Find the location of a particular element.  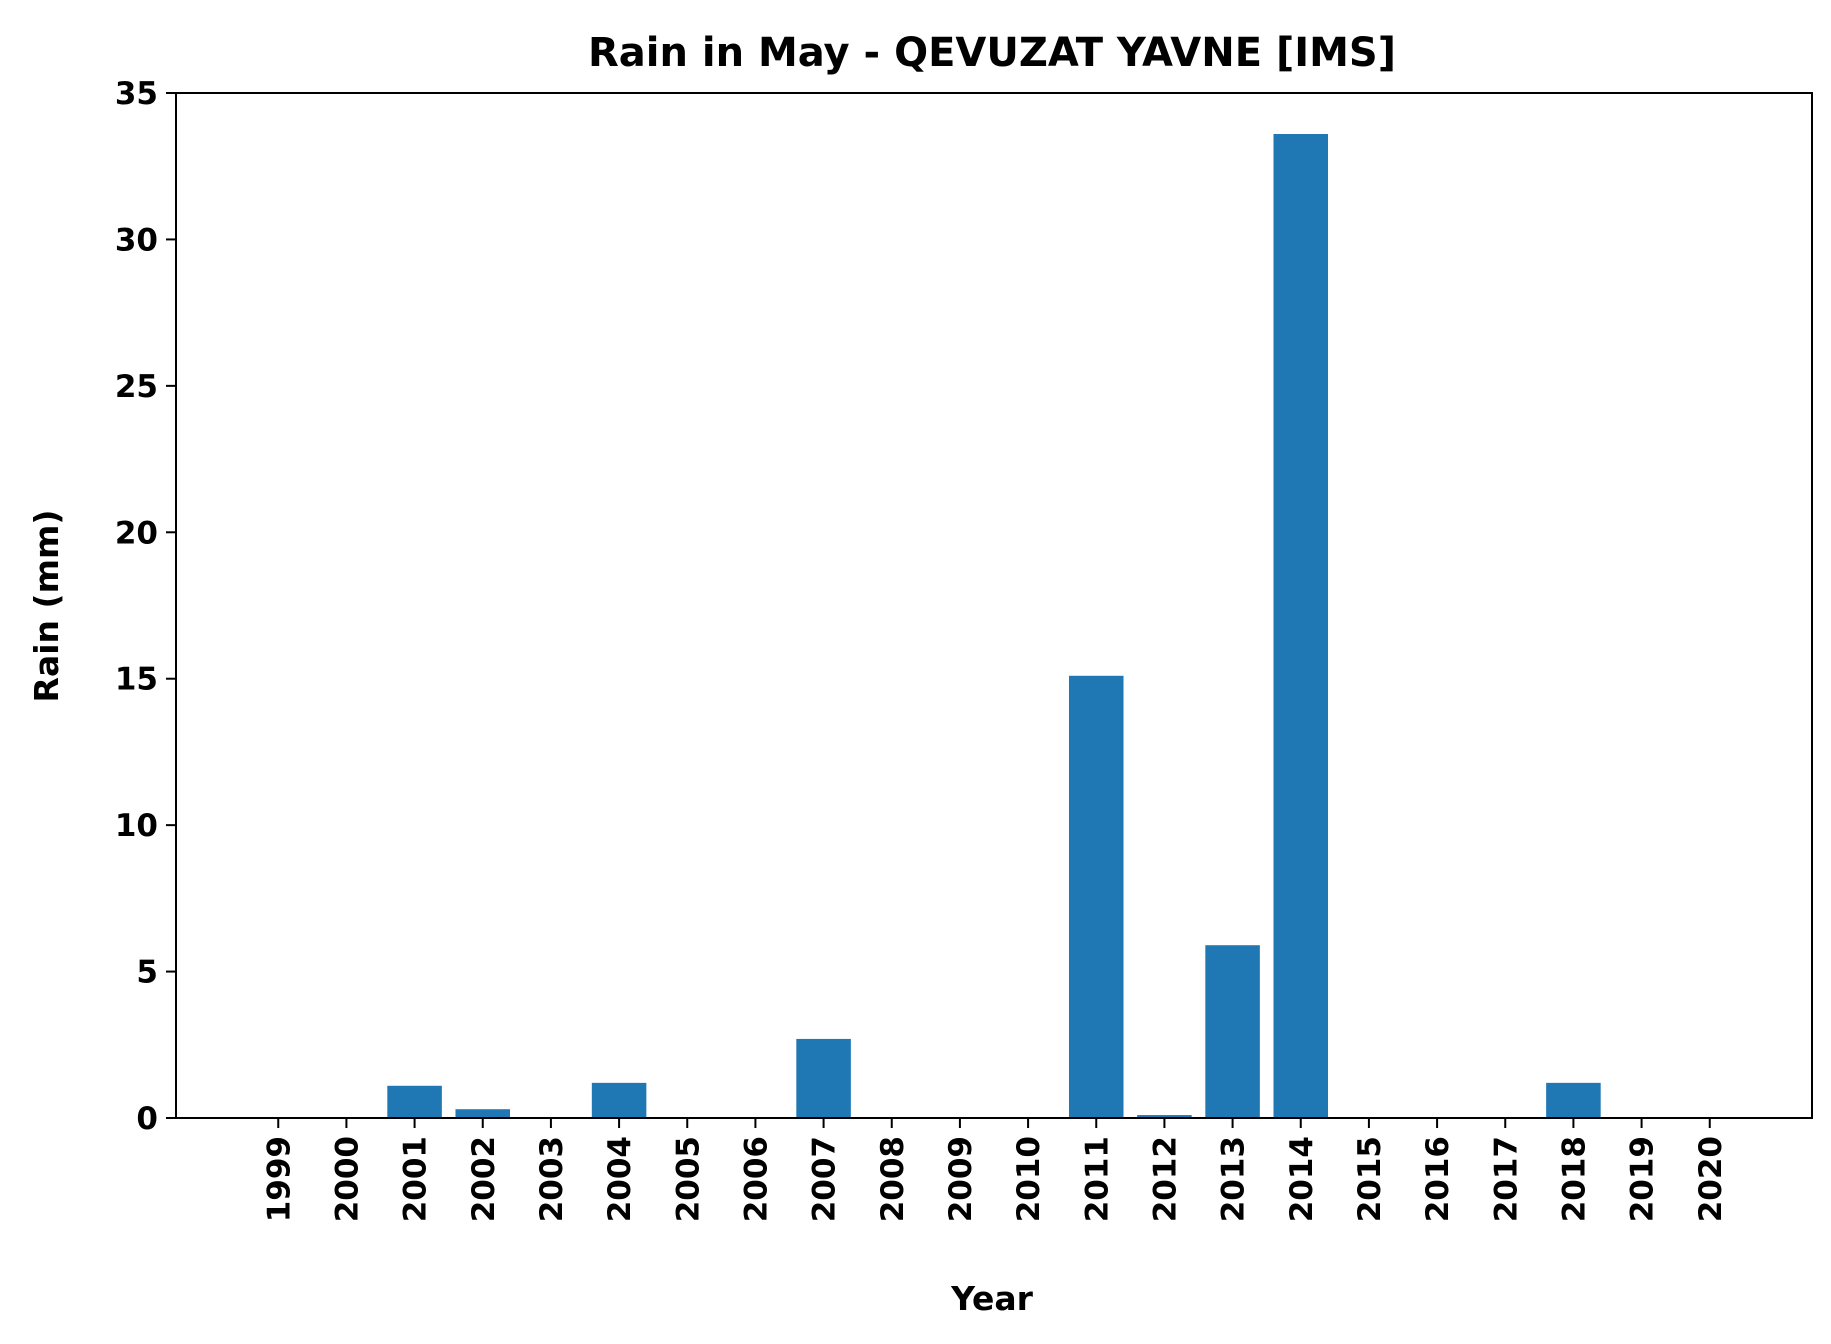

x-tick-label: 2020 is located at coordinates (1711, 1179).